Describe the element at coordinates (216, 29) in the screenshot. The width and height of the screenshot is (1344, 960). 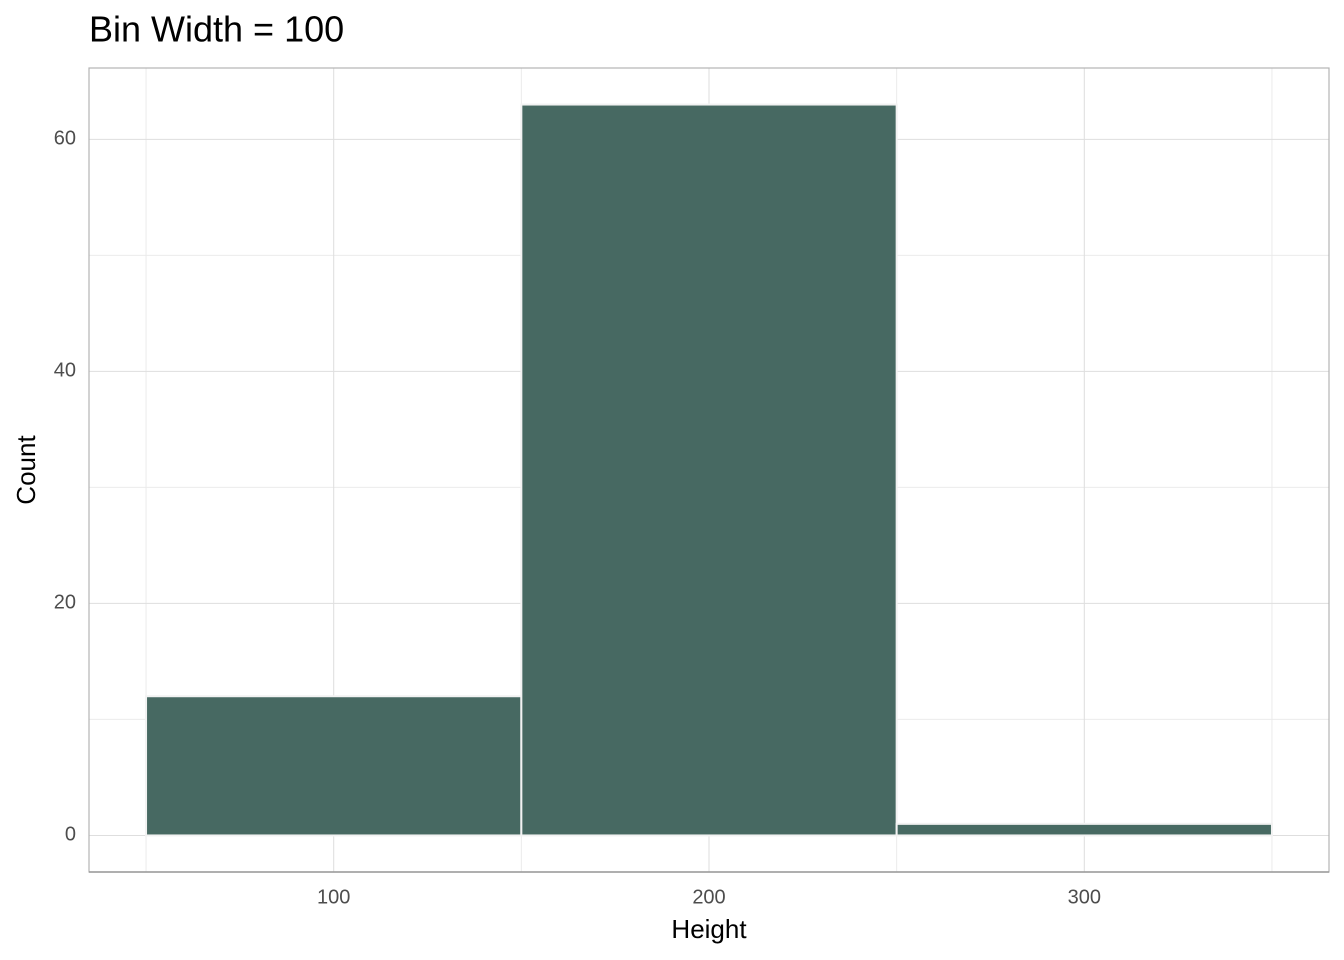
I see `chart-title: Bin Width = 100` at that location.